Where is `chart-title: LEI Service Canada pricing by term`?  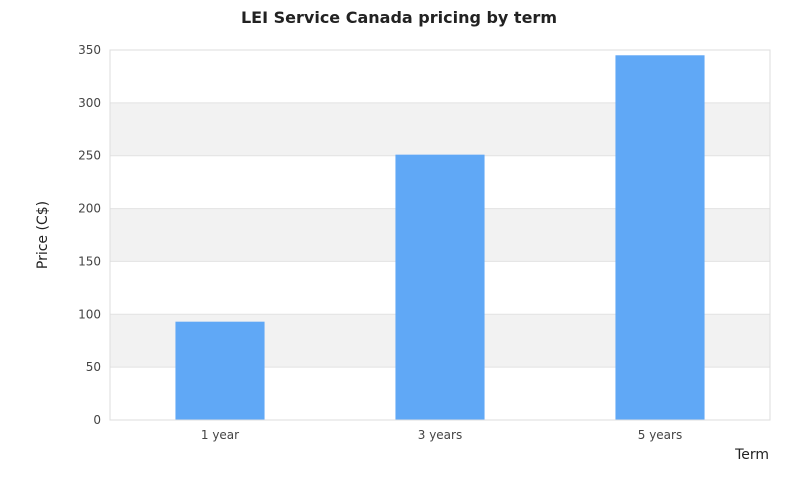
chart-title: LEI Service Canada pricing by term is located at coordinates (399, 17).